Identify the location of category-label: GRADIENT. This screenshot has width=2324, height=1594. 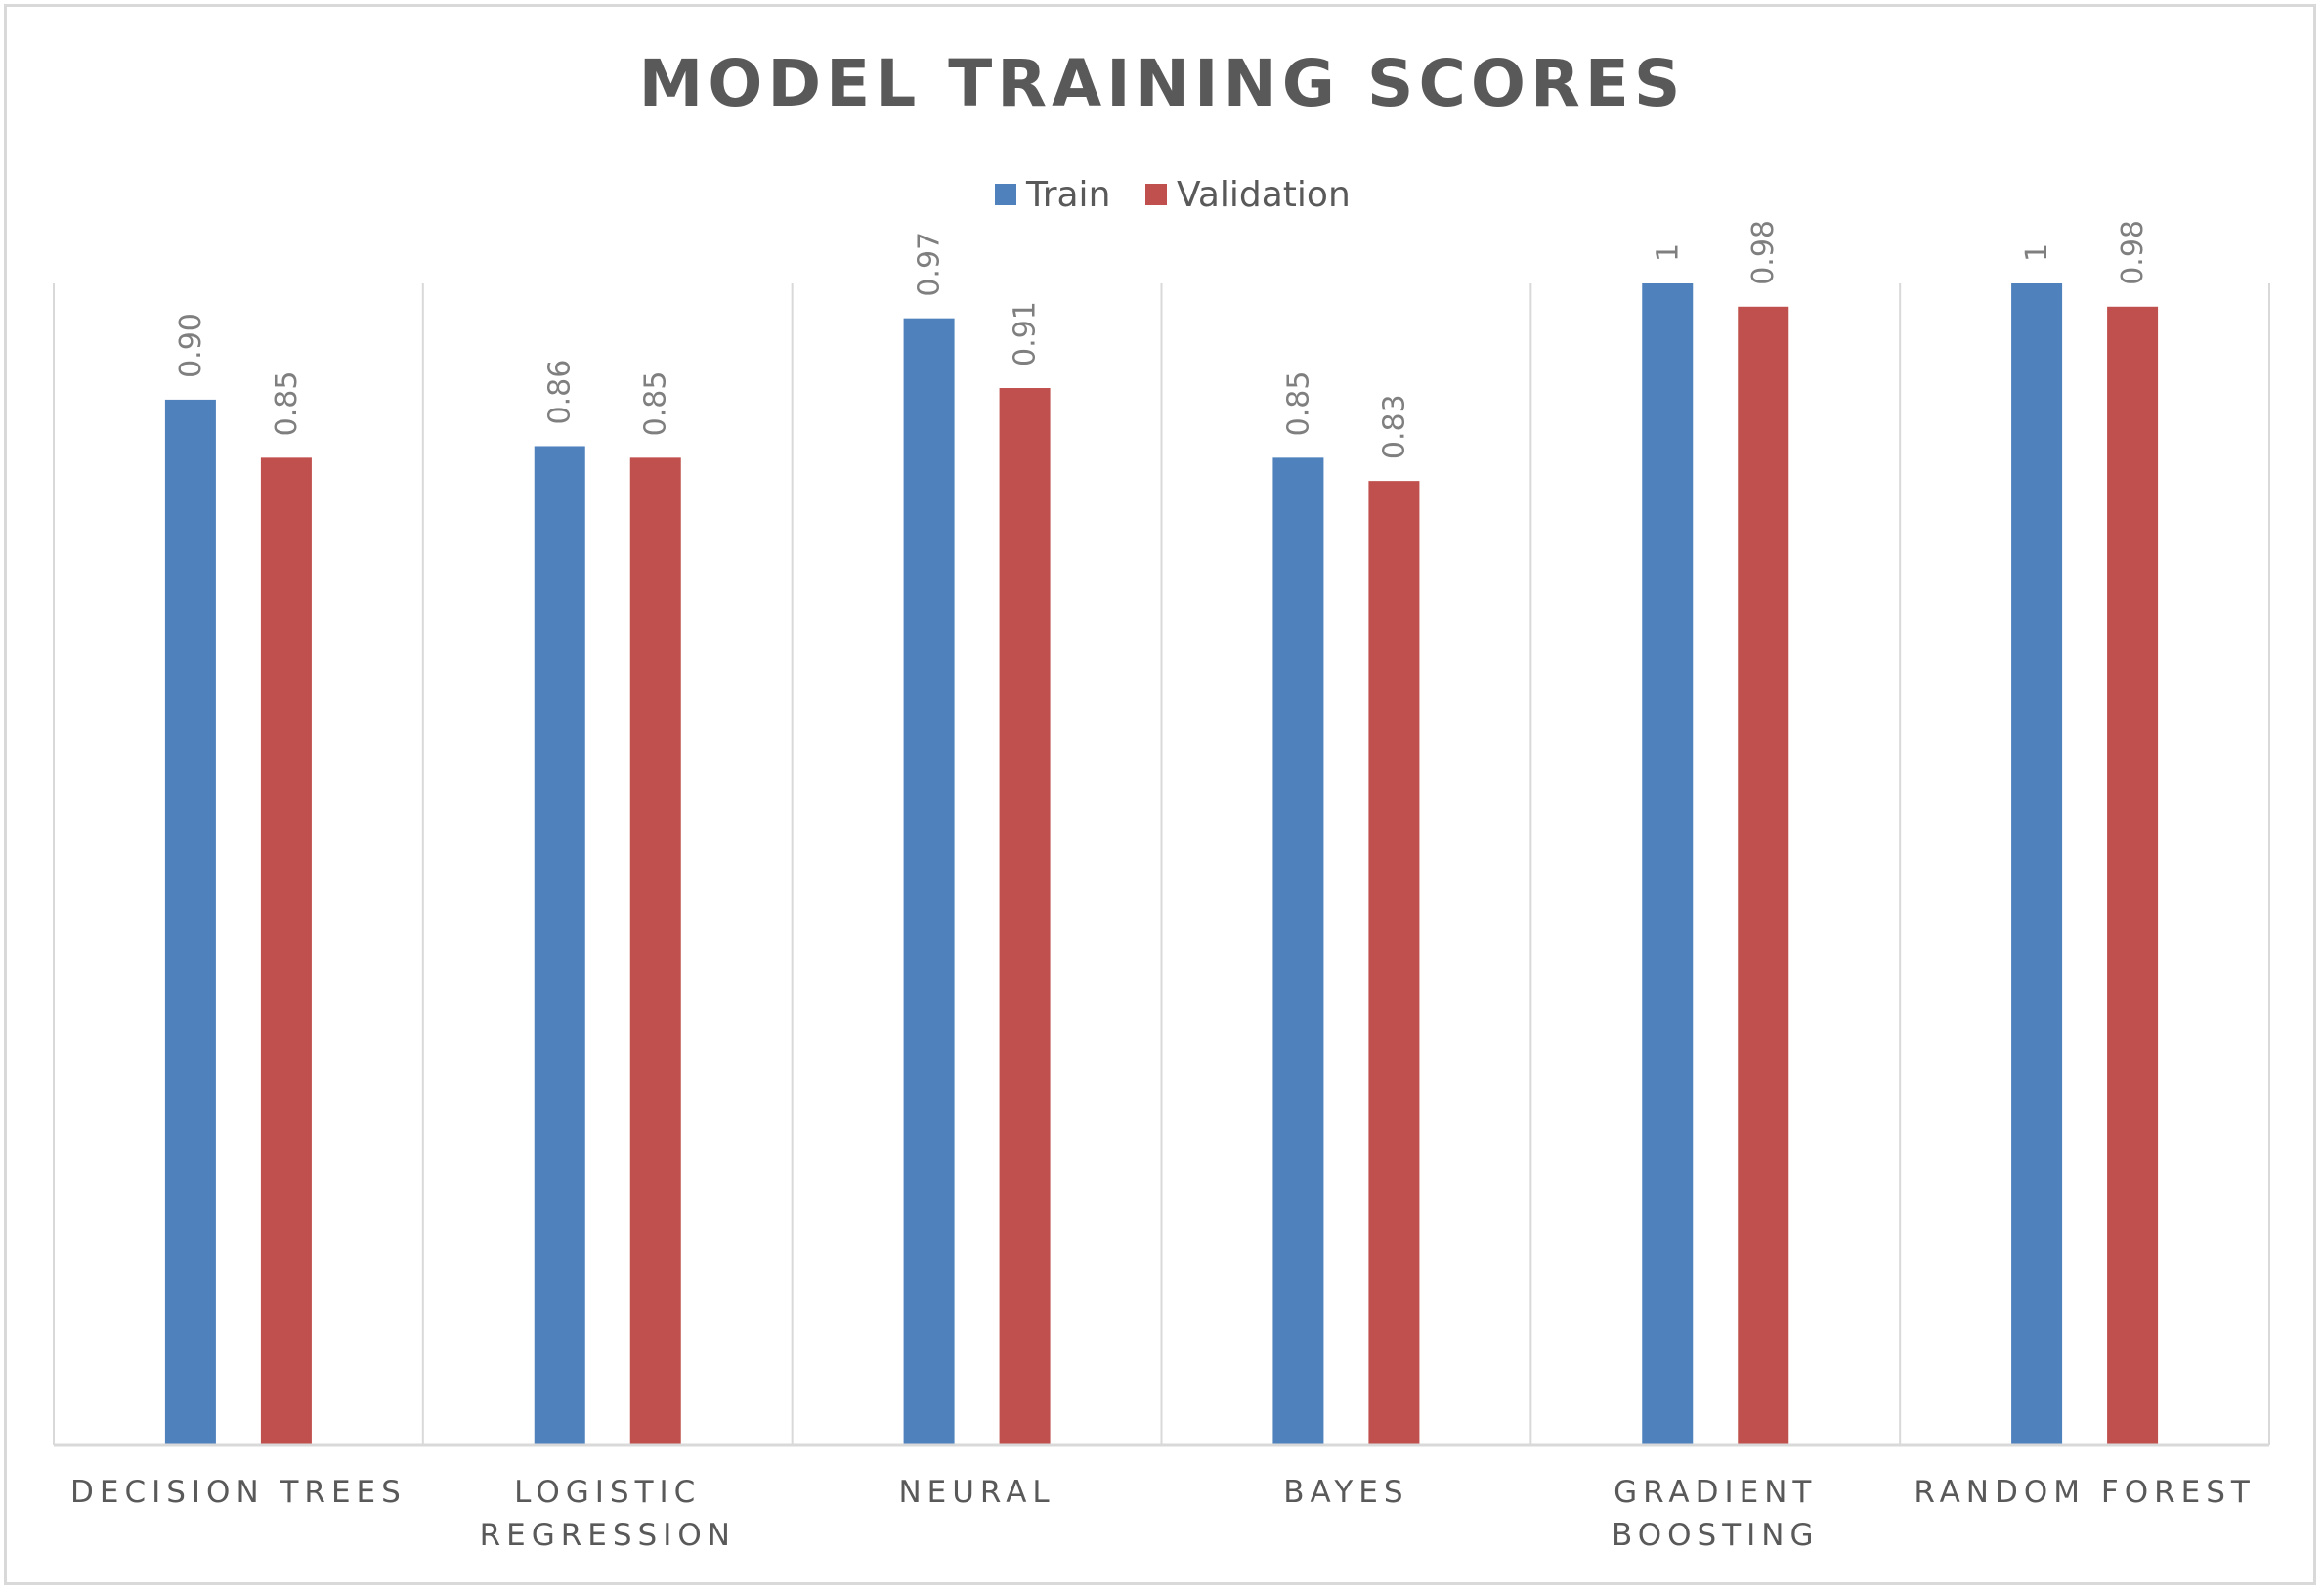
(1715, 1492).